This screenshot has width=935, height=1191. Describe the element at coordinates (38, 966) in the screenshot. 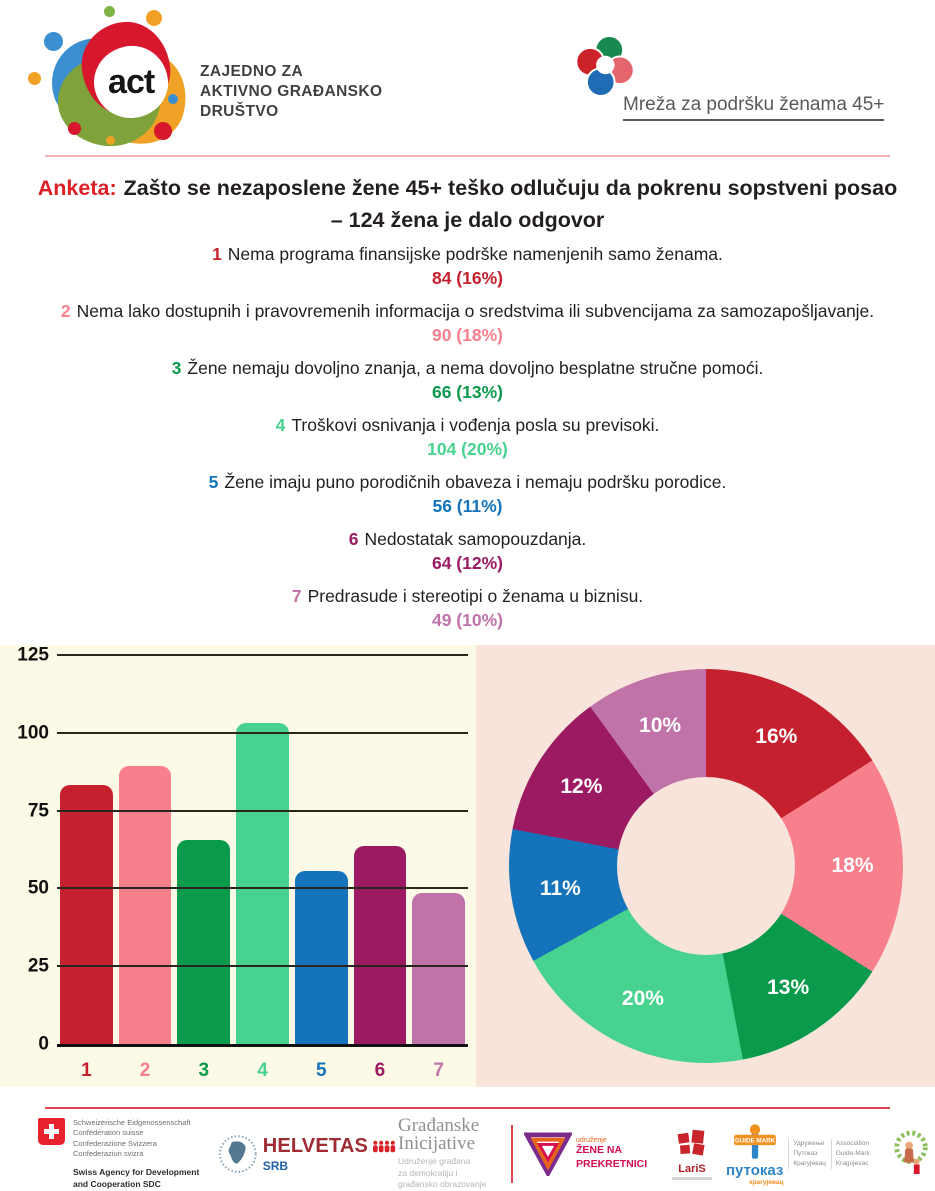

I see `y-axis-tick-label: 25` at that location.